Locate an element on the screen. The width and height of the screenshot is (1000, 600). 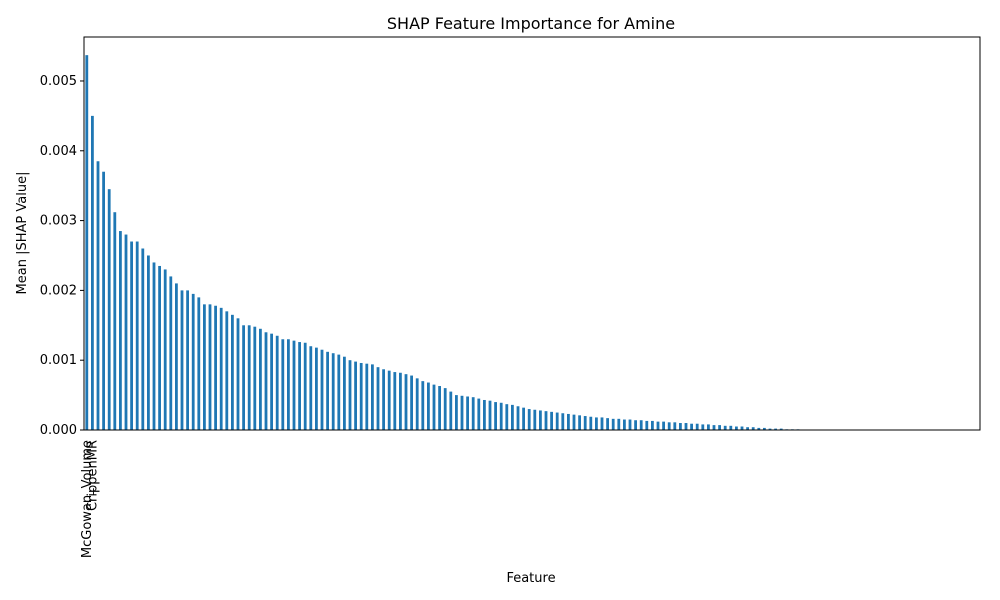
chart-title: SHAP Feature Importance for Amine is located at coordinates (531, 23).